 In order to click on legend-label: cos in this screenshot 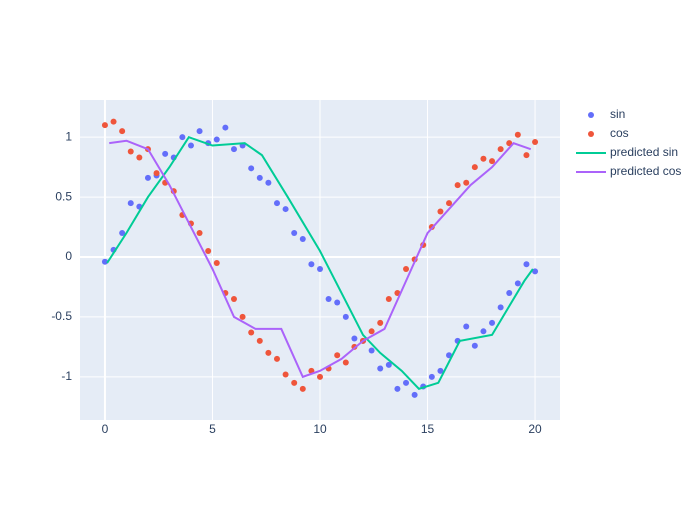, I will do `click(619, 133)`.